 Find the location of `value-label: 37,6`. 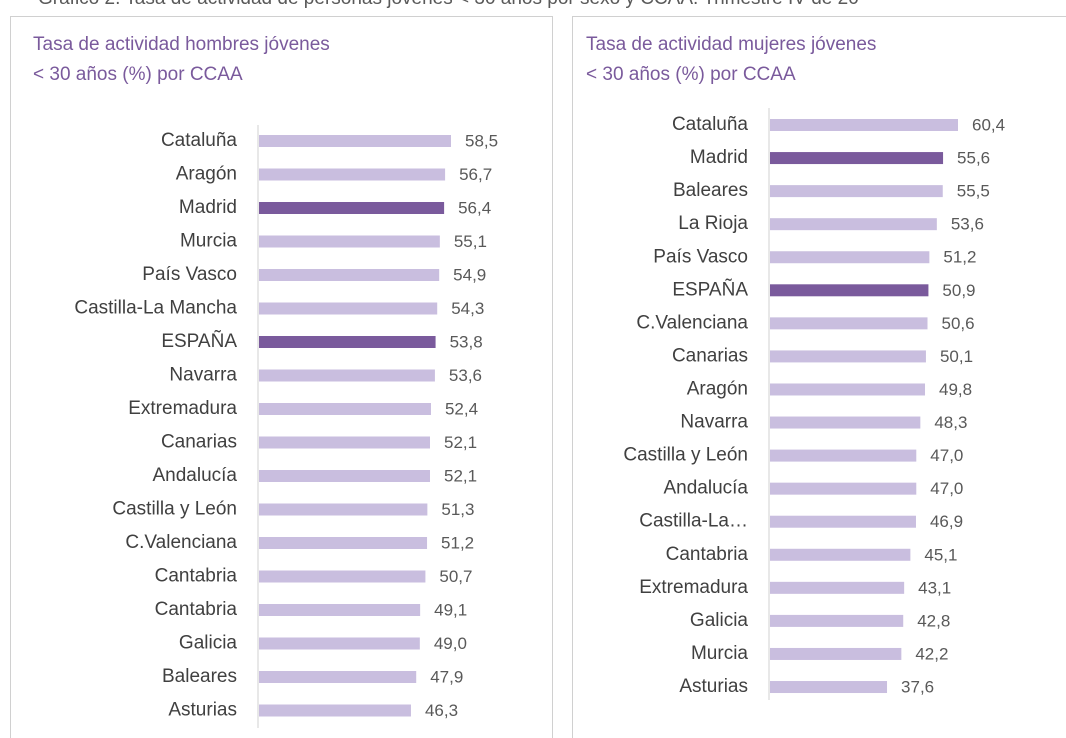

value-label: 37,6 is located at coordinates (917, 687).